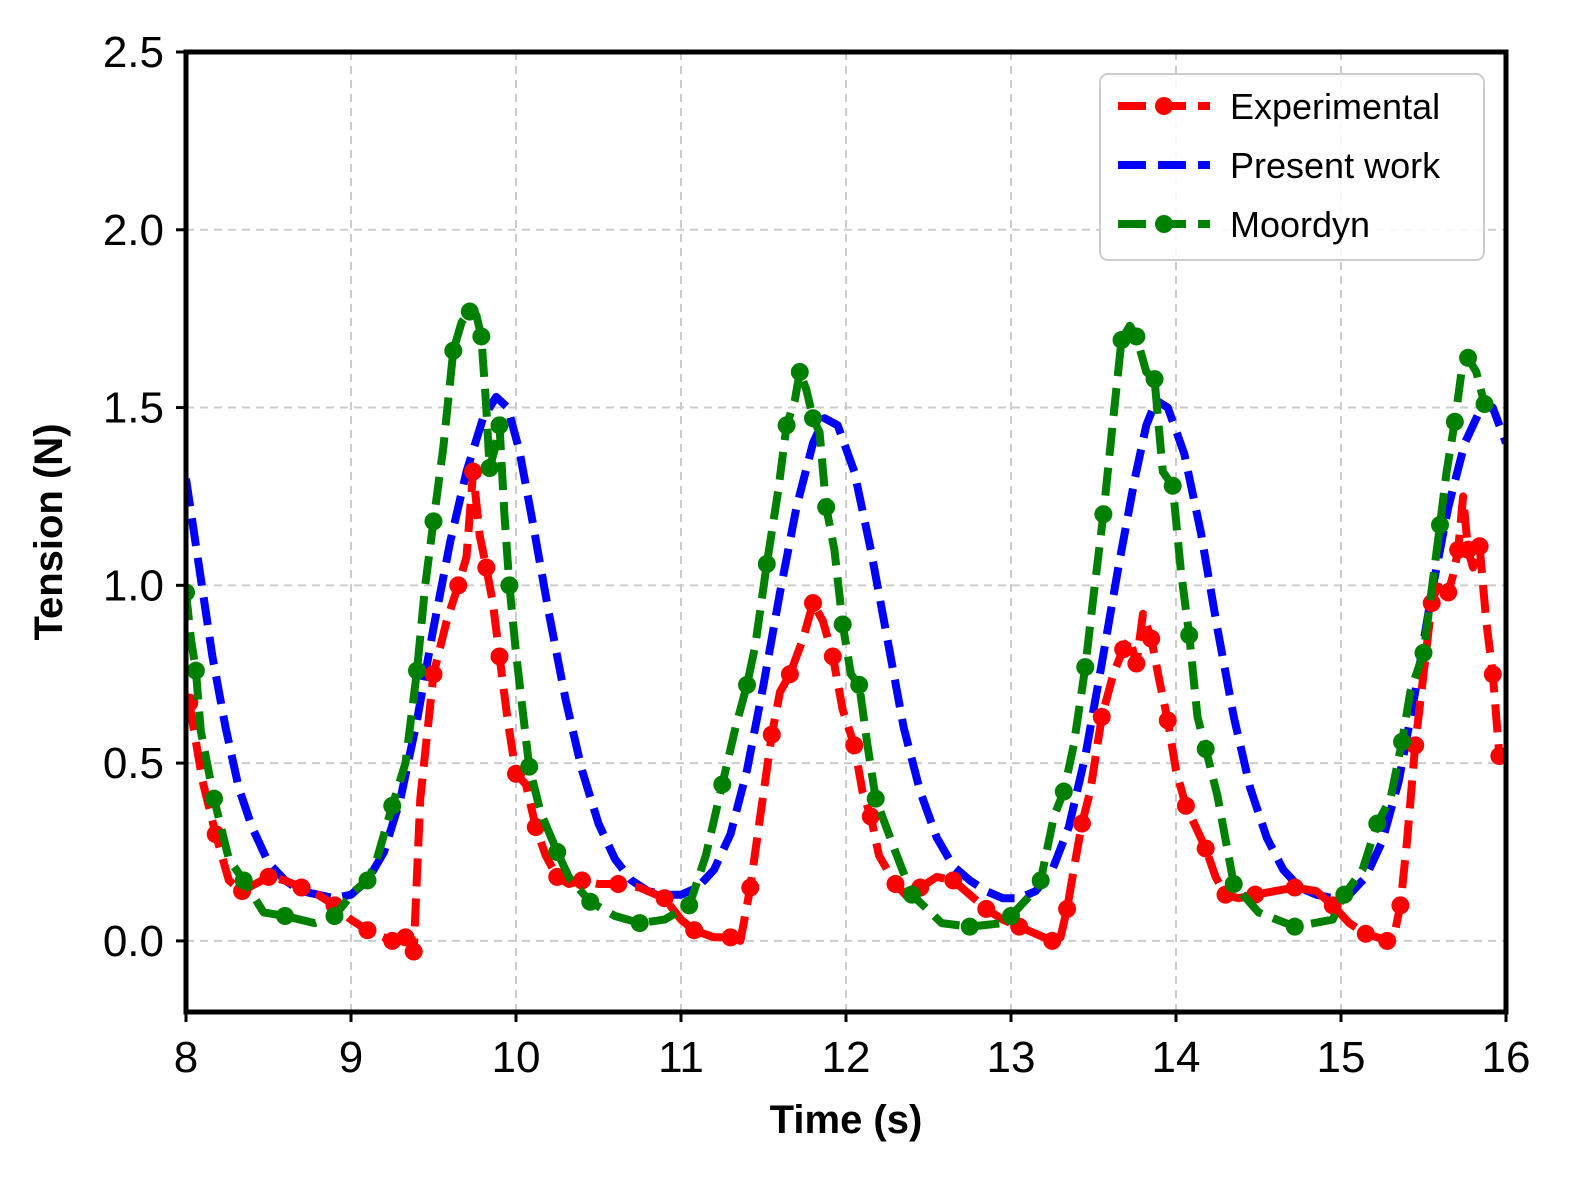  What do you see at coordinates (1335, 106) in the screenshot?
I see `legend-label: Experimental` at bounding box center [1335, 106].